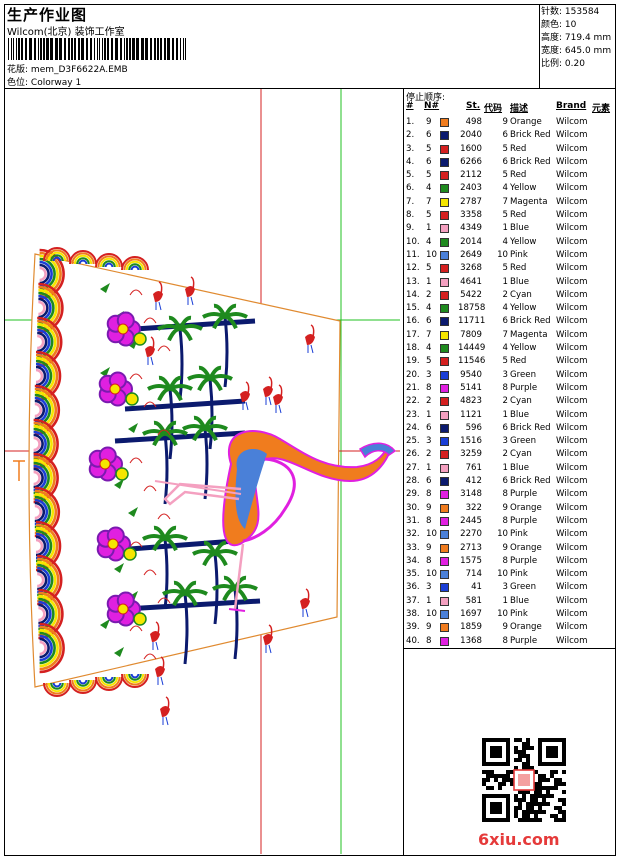 This screenshot has height=860, width=620. Describe the element at coordinates (511, 627) in the screenshot. I see `table-row: 39. 9 1859 9 Orange Wilcom` at that location.